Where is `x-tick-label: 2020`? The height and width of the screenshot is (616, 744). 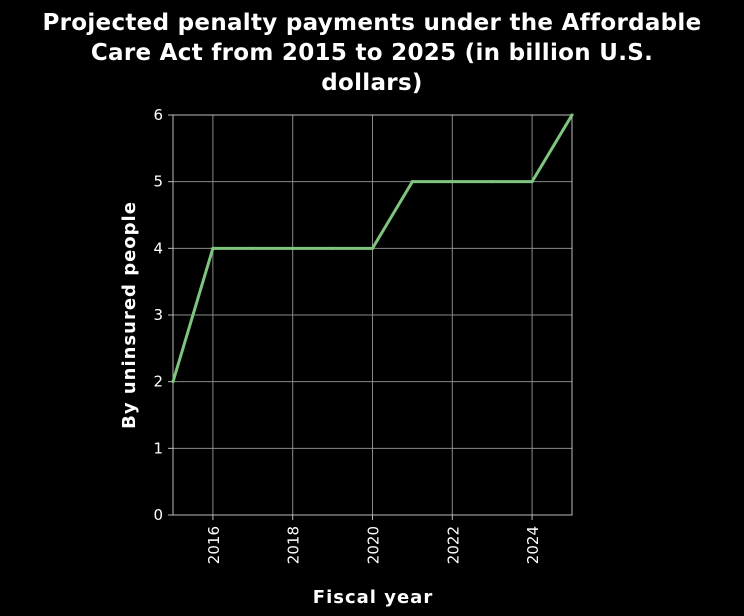 x-tick-label: 2020 is located at coordinates (374, 545).